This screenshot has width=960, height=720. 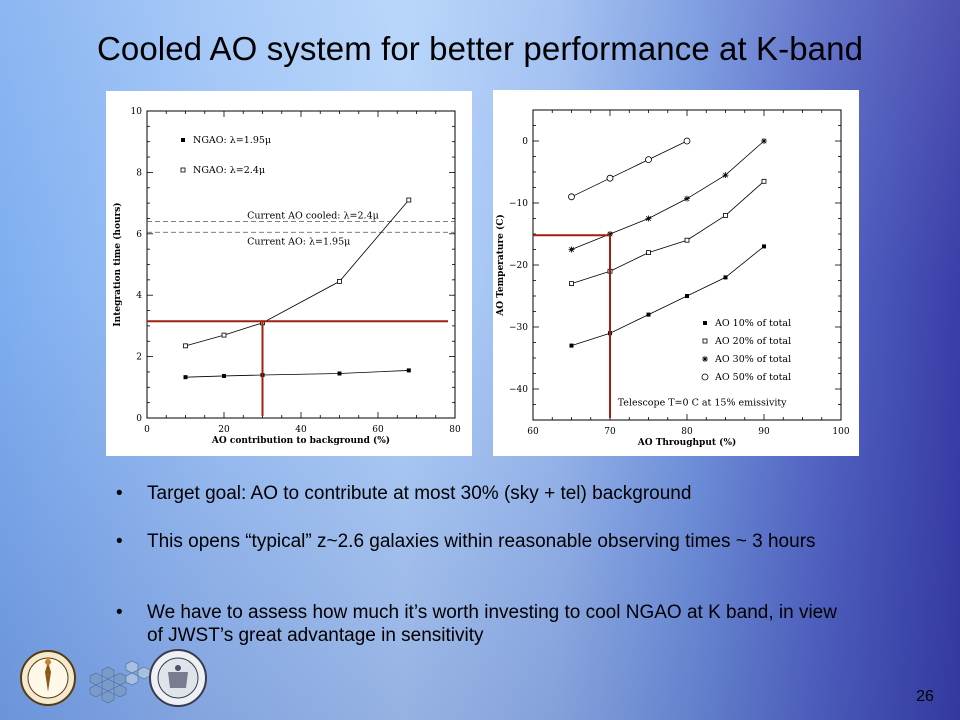 I want to click on x-tick-label: 0, so click(x=147, y=430).